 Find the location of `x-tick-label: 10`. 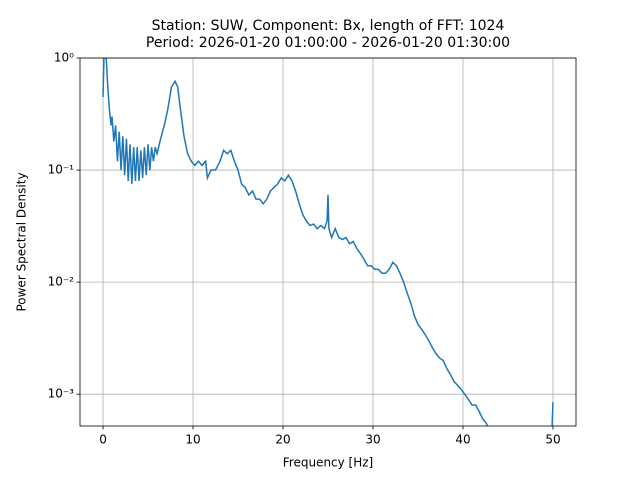

x-tick-label: 10 is located at coordinates (192, 440).